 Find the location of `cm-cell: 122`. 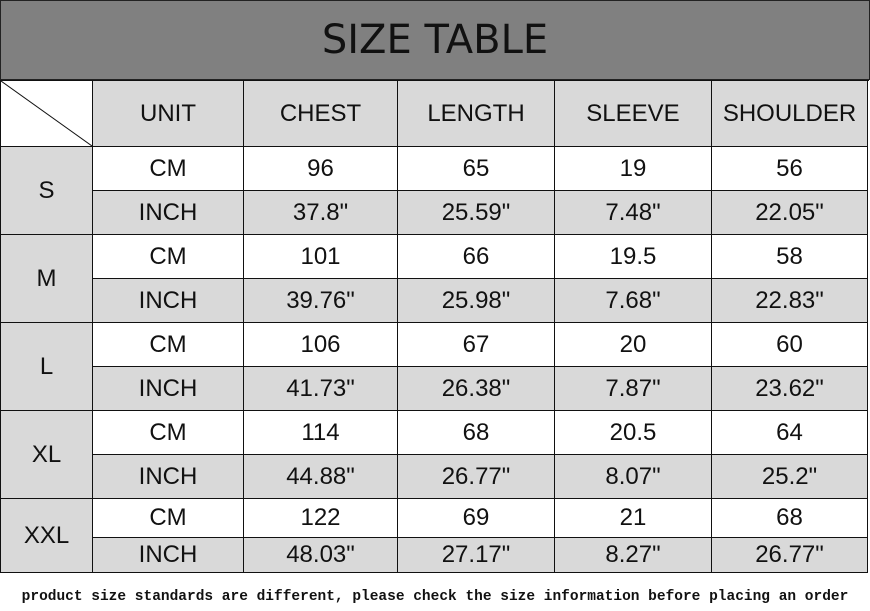

cm-cell: 122 is located at coordinates (321, 518).